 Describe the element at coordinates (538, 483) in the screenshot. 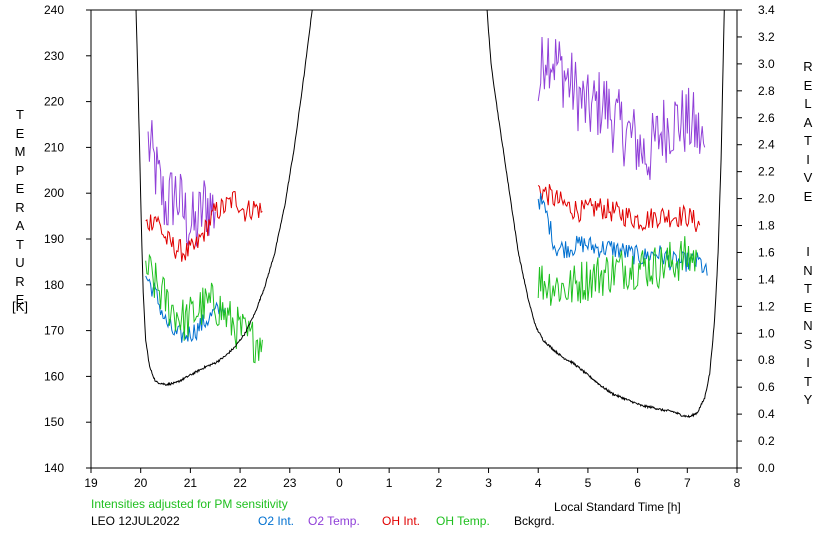

I see `x-tick-label: 4` at that location.